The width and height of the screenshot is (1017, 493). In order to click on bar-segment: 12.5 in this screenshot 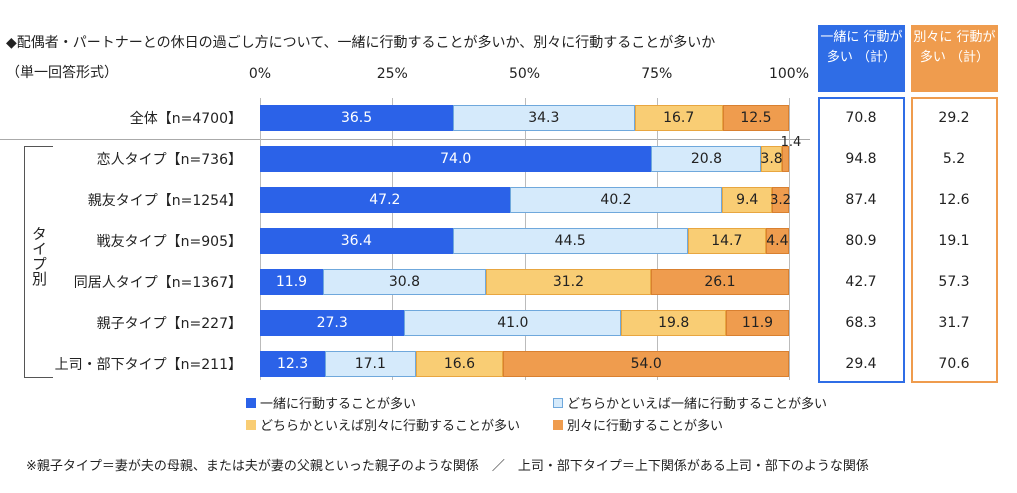, I will do `click(755, 118)`.